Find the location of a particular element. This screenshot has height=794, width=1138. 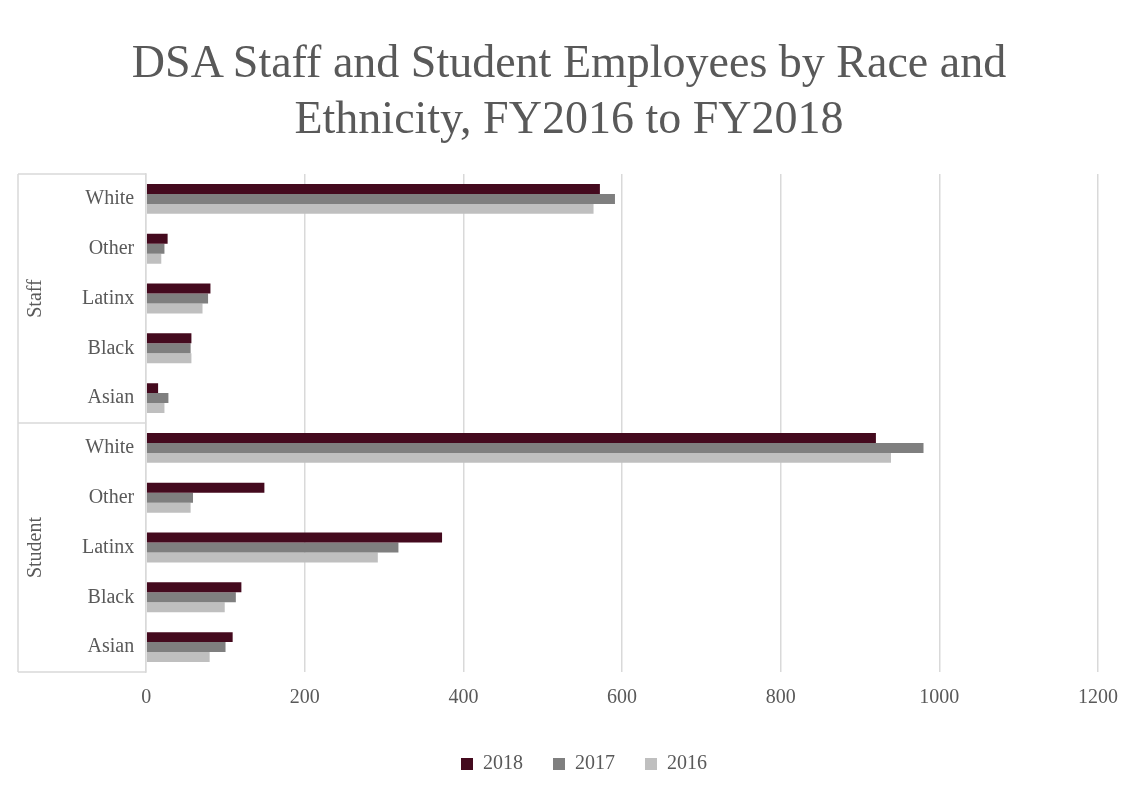

x-tick-label: 400 is located at coordinates (463, 696).